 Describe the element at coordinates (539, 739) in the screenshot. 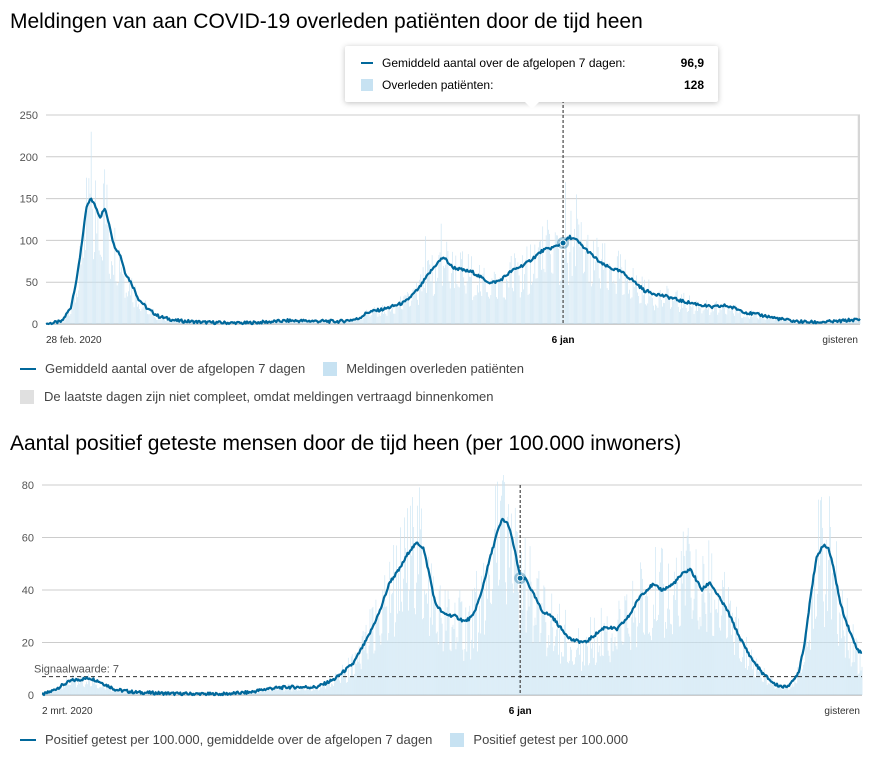

I see `legend-item-pos: Positief getest per 100.000` at that location.